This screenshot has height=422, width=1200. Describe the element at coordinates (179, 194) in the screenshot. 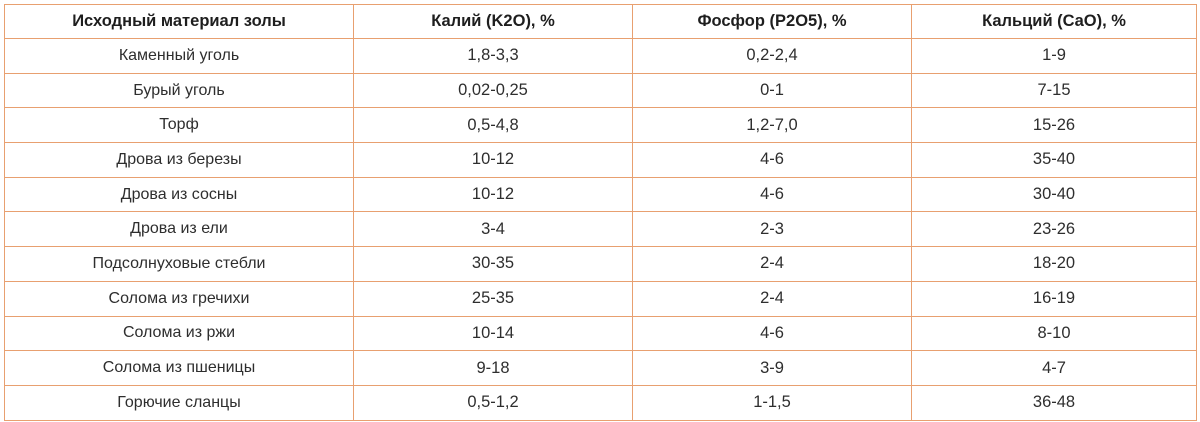

I see `material-cell: Дрова из сосны` at that location.